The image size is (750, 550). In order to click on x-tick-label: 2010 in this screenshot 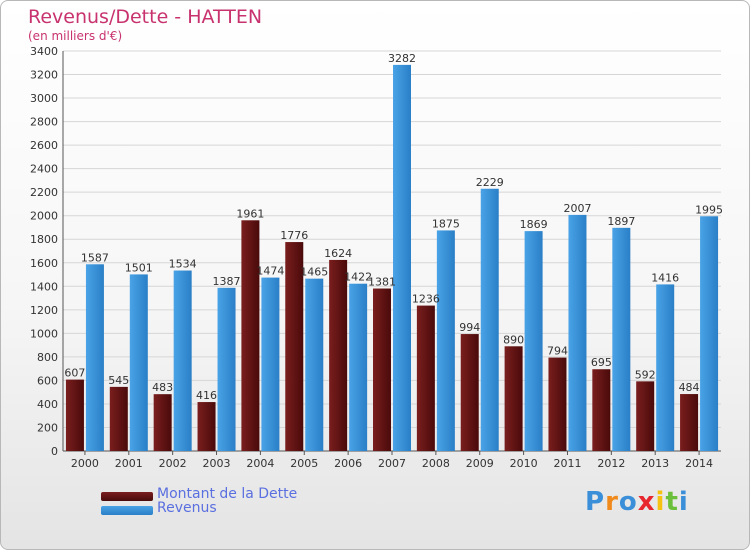, I will do `click(524, 463)`.